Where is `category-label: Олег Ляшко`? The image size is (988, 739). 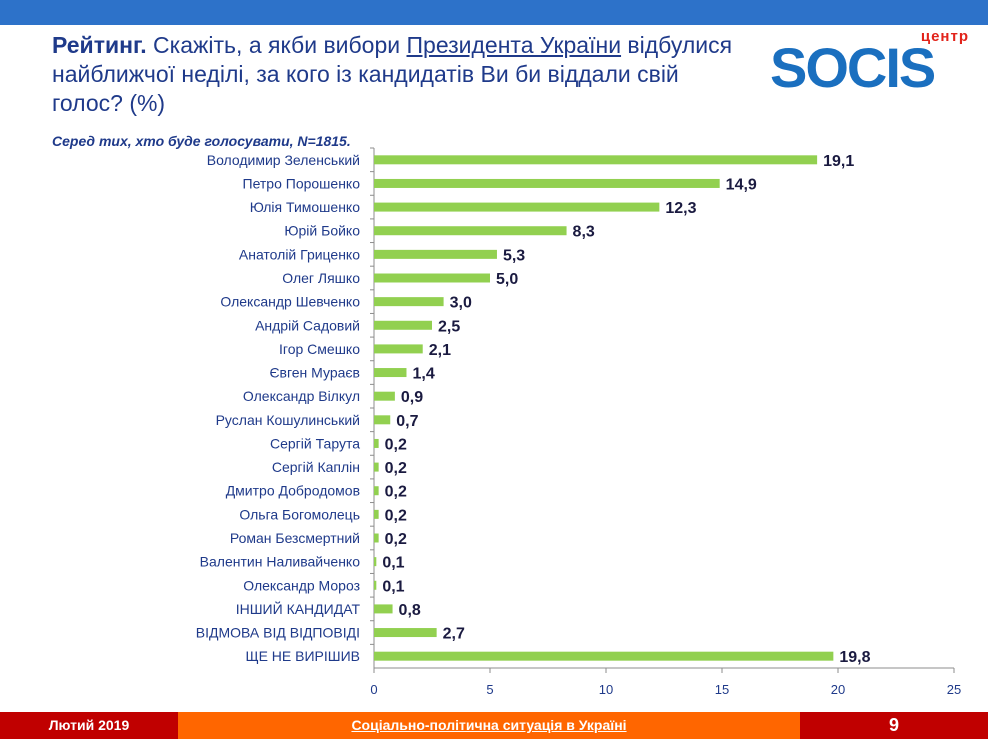
category-label: Олег Ляшко is located at coordinates (321, 278).